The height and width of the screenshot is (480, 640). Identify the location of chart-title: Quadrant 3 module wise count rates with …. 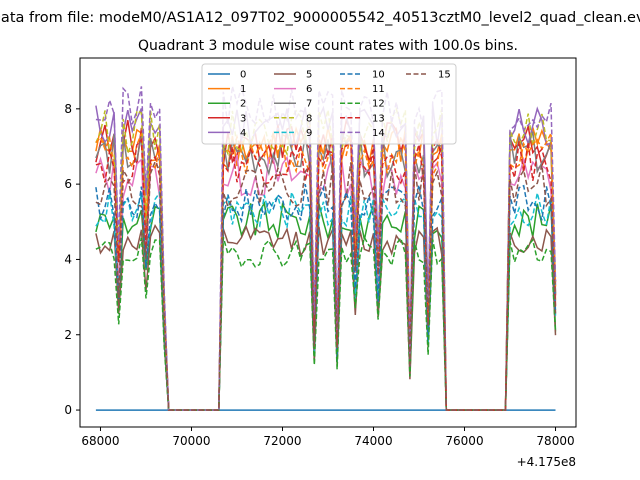
(328, 46).